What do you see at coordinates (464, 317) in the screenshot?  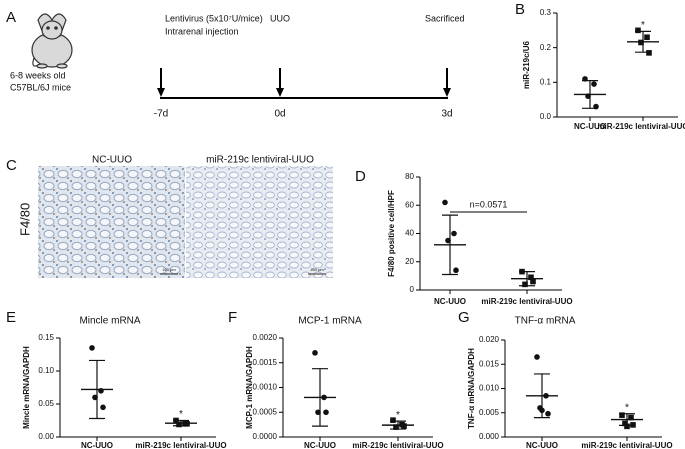 I see `panel-label: G` at bounding box center [464, 317].